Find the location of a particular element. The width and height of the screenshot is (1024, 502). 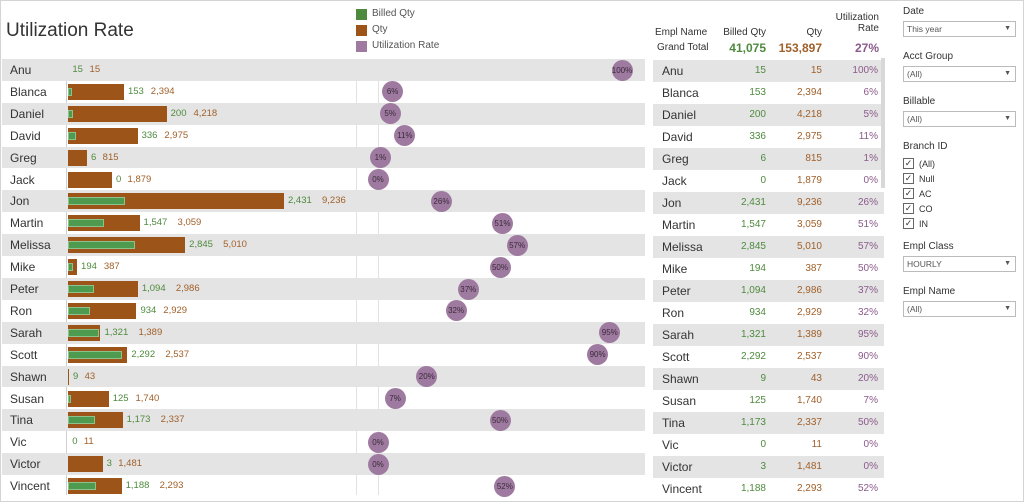

rate-dot: 1% is located at coordinates (380, 158).